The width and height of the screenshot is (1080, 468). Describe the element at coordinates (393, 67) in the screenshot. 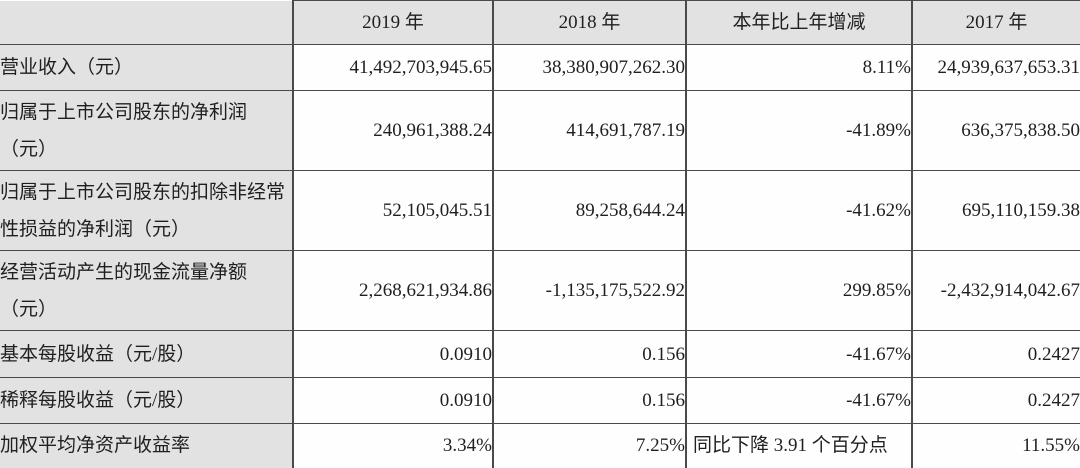

I see `cell-2019: 41,492,703,945.65` at that location.